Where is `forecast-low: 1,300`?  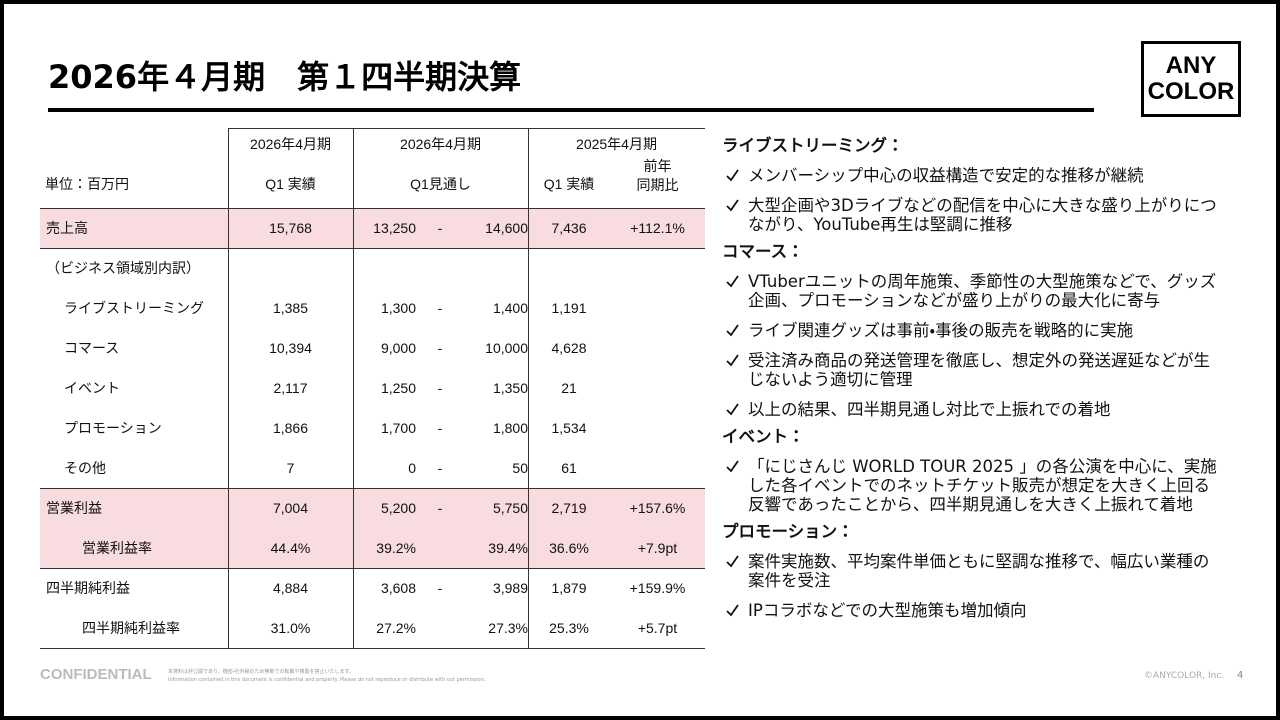 forecast-low: 1,300 is located at coordinates (398, 308).